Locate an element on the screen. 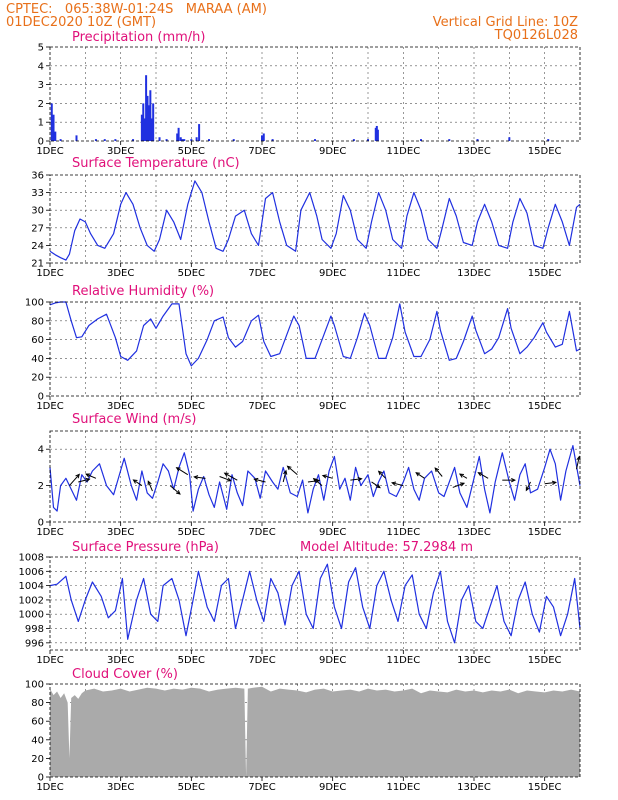  precipitation-xtick-label: 11DEC is located at coordinates (403, 151).